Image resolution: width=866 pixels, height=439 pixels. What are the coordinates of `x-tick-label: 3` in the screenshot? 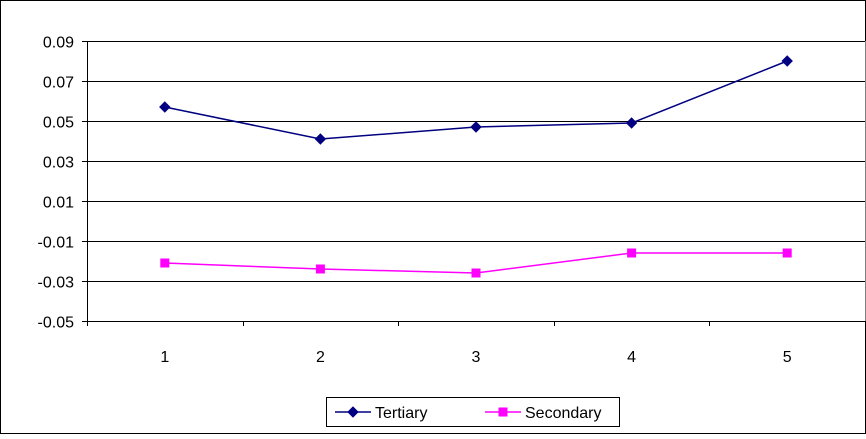 It's located at (476, 357).